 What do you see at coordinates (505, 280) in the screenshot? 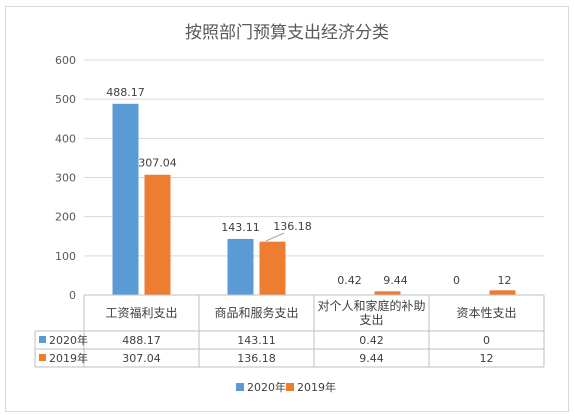
I see `data-label: 12` at bounding box center [505, 280].